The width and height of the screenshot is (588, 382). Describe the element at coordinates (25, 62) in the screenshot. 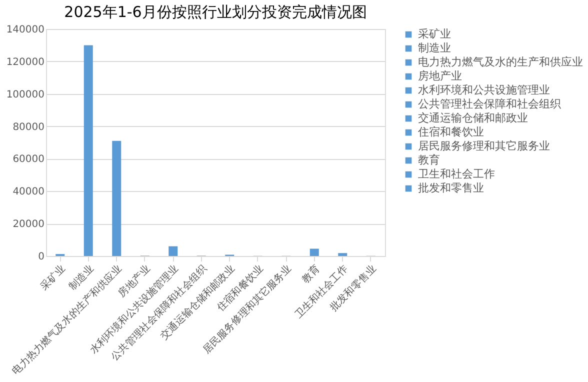

I see `y-tick-label: 120000` at that location.